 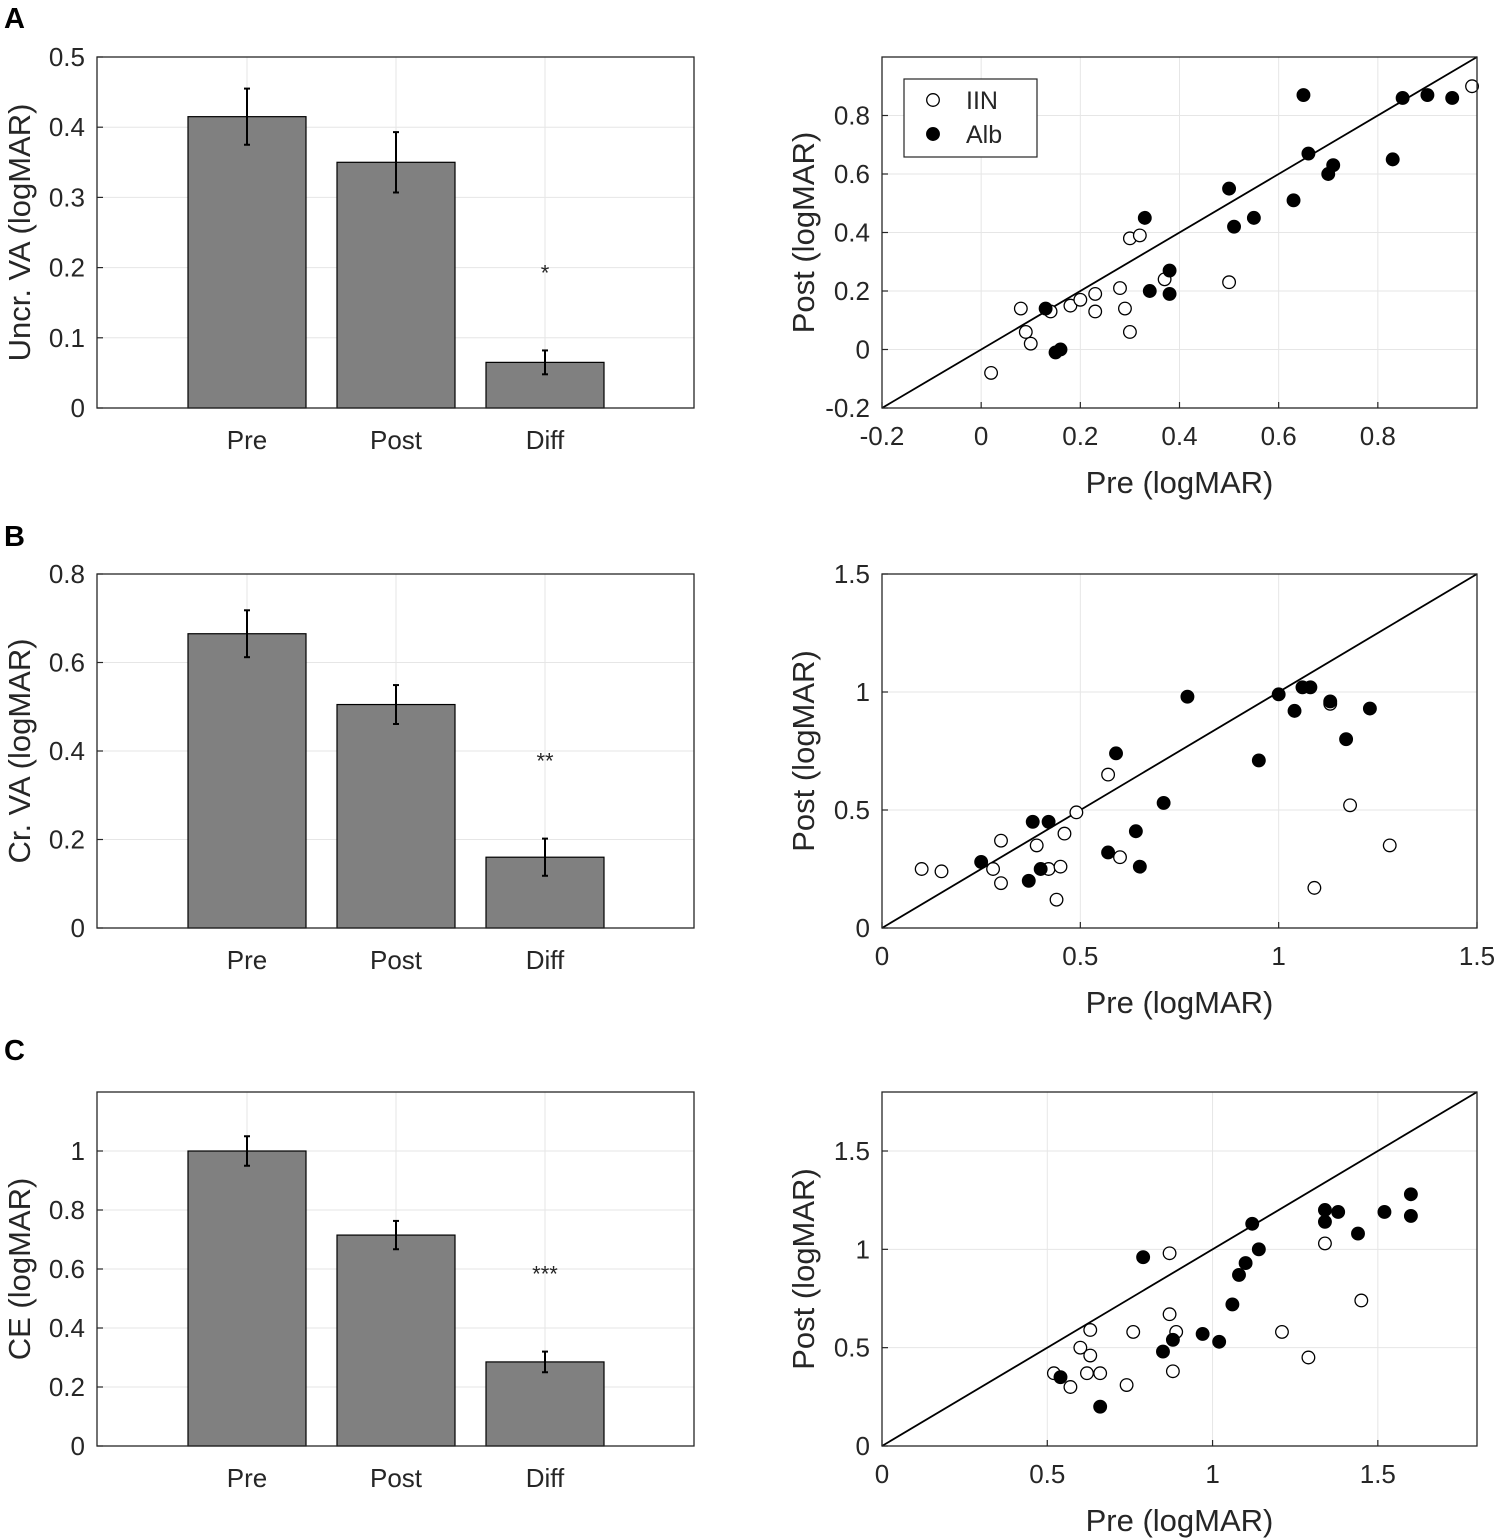 What do you see at coordinates (882, 1474) in the screenshot?
I see `x-tick-label: 0` at bounding box center [882, 1474].